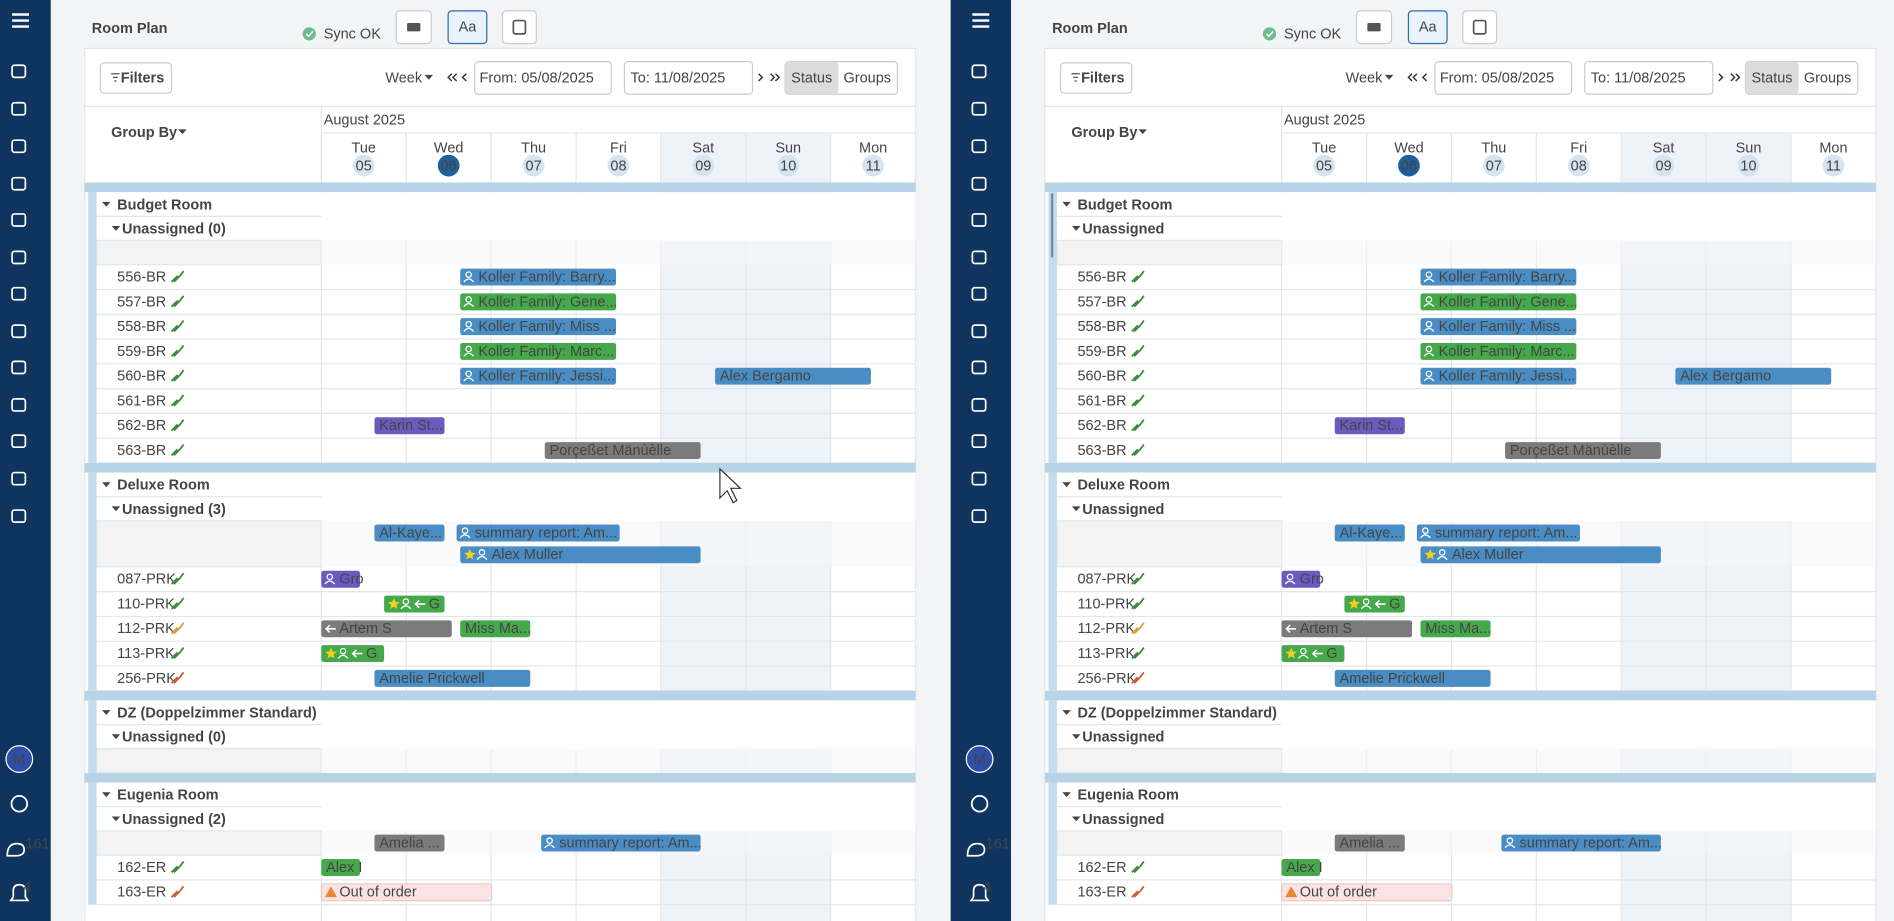 This screenshot has width=1894, height=921. Describe the element at coordinates (1102, 78) in the screenshot. I see `filters-label: Filters` at that location.